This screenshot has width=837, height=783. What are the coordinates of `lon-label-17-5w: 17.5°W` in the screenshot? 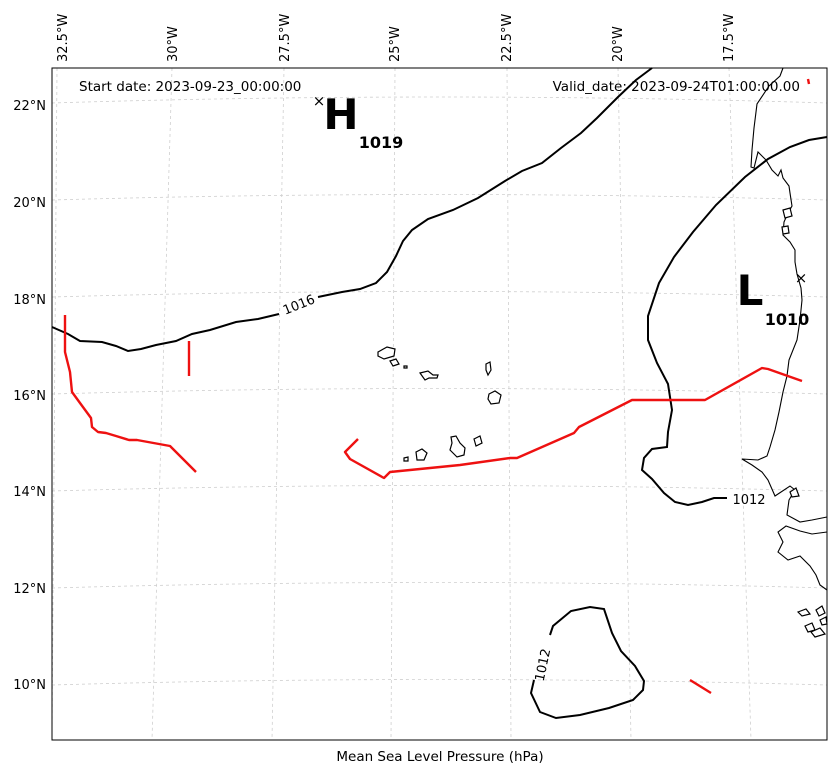 It's located at (729, 38).